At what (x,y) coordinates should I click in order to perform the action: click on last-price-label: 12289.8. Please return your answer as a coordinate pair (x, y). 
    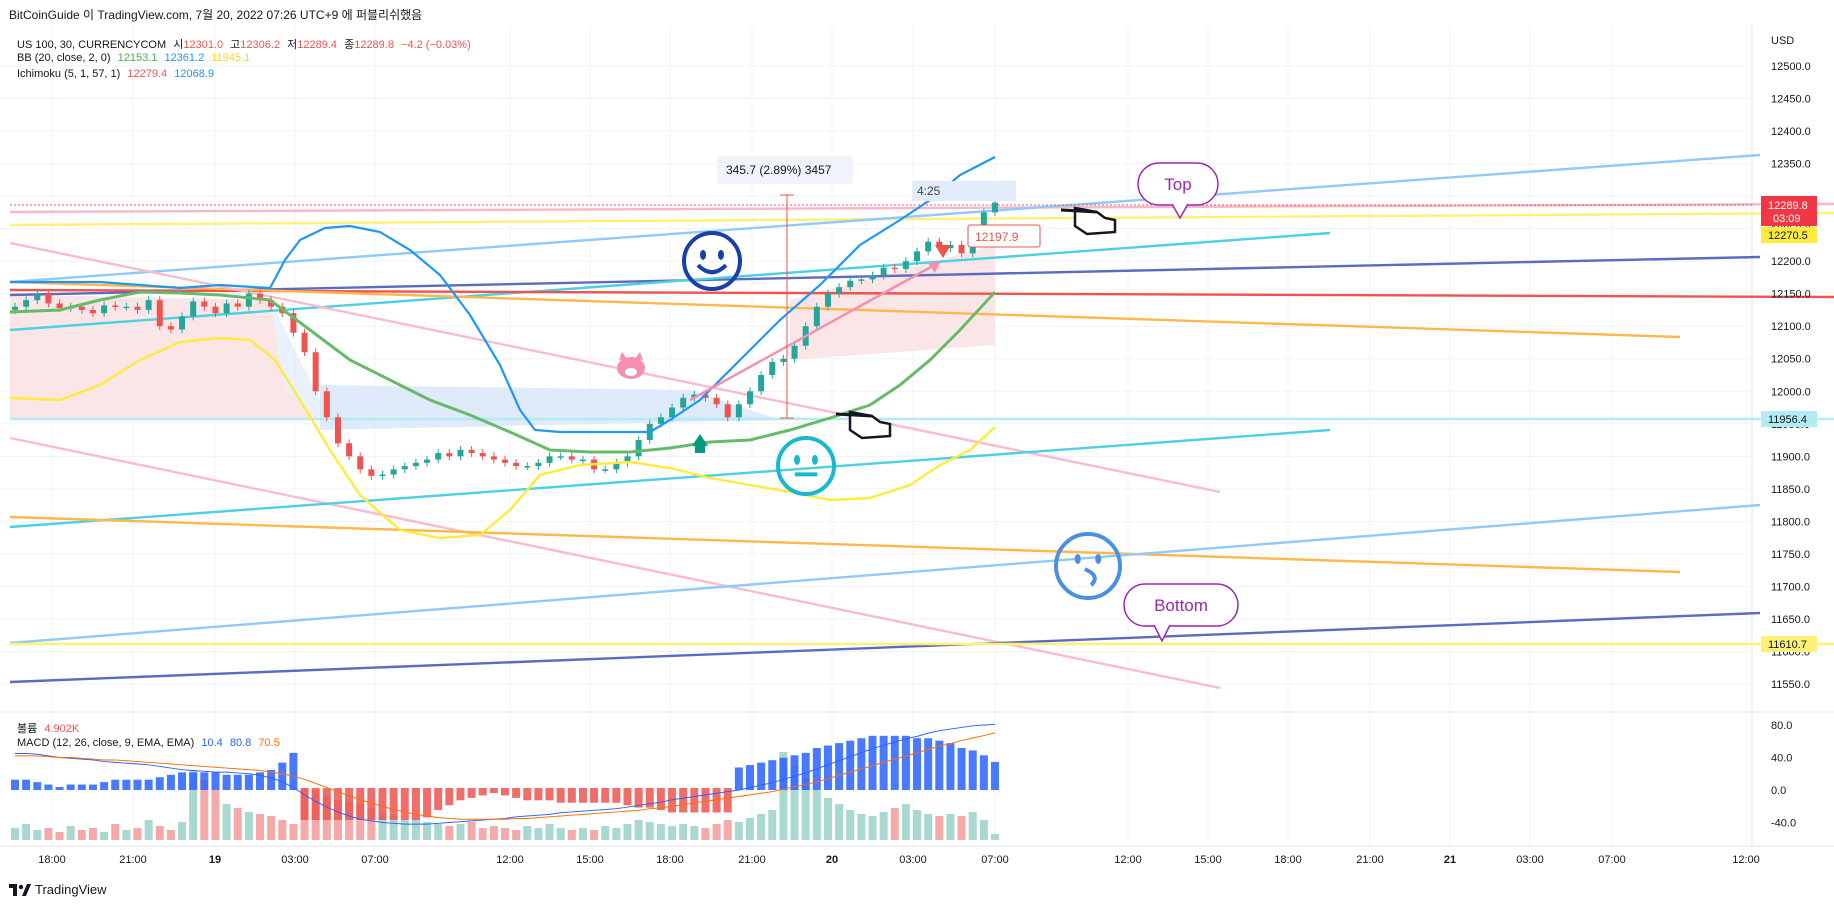
    Looking at the image, I should click on (1788, 206).